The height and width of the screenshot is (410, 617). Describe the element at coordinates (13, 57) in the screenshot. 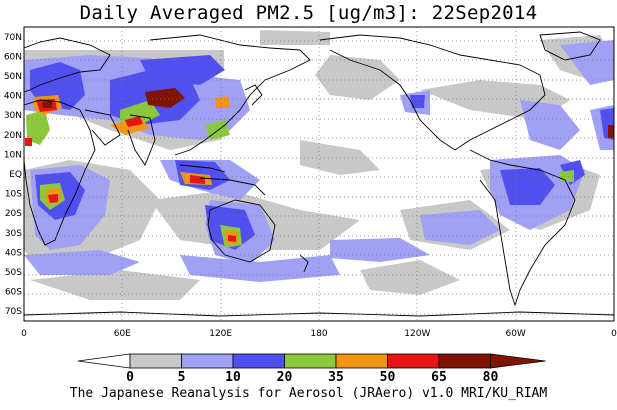

I see `latitude-label: 60N` at that location.